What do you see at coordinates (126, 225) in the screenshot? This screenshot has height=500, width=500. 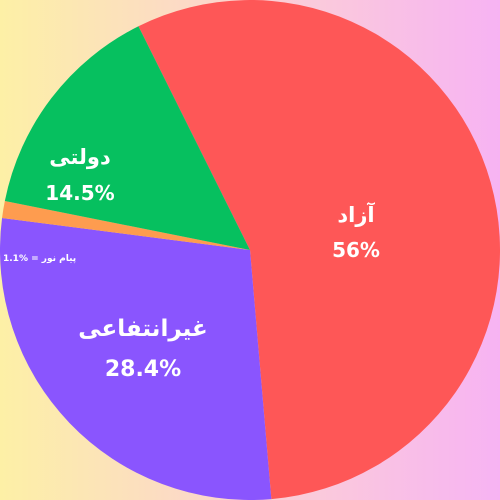 I see `slice-payamenoor` at bounding box center [126, 225].